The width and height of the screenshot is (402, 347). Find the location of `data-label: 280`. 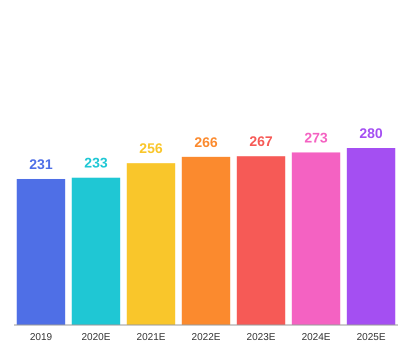

data-label: 280 is located at coordinates (371, 133).